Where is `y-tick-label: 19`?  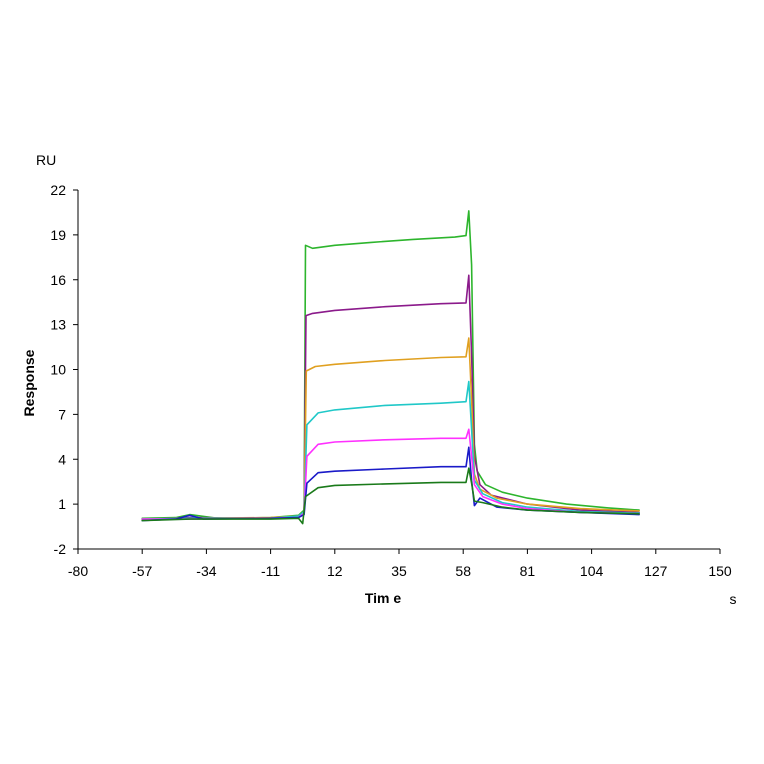
y-tick-label: 19 is located at coordinates (58, 235).